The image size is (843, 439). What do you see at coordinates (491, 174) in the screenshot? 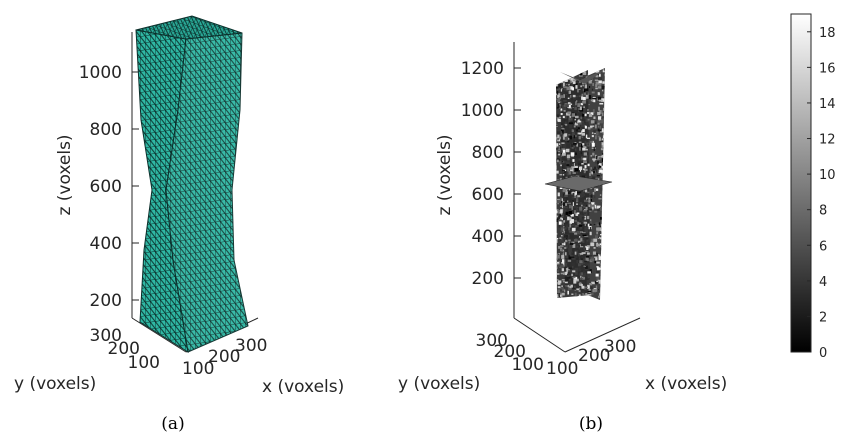
I see `z-ticks-b: 1200 1000 800 600 400 200` at bounding box center [491, 174].